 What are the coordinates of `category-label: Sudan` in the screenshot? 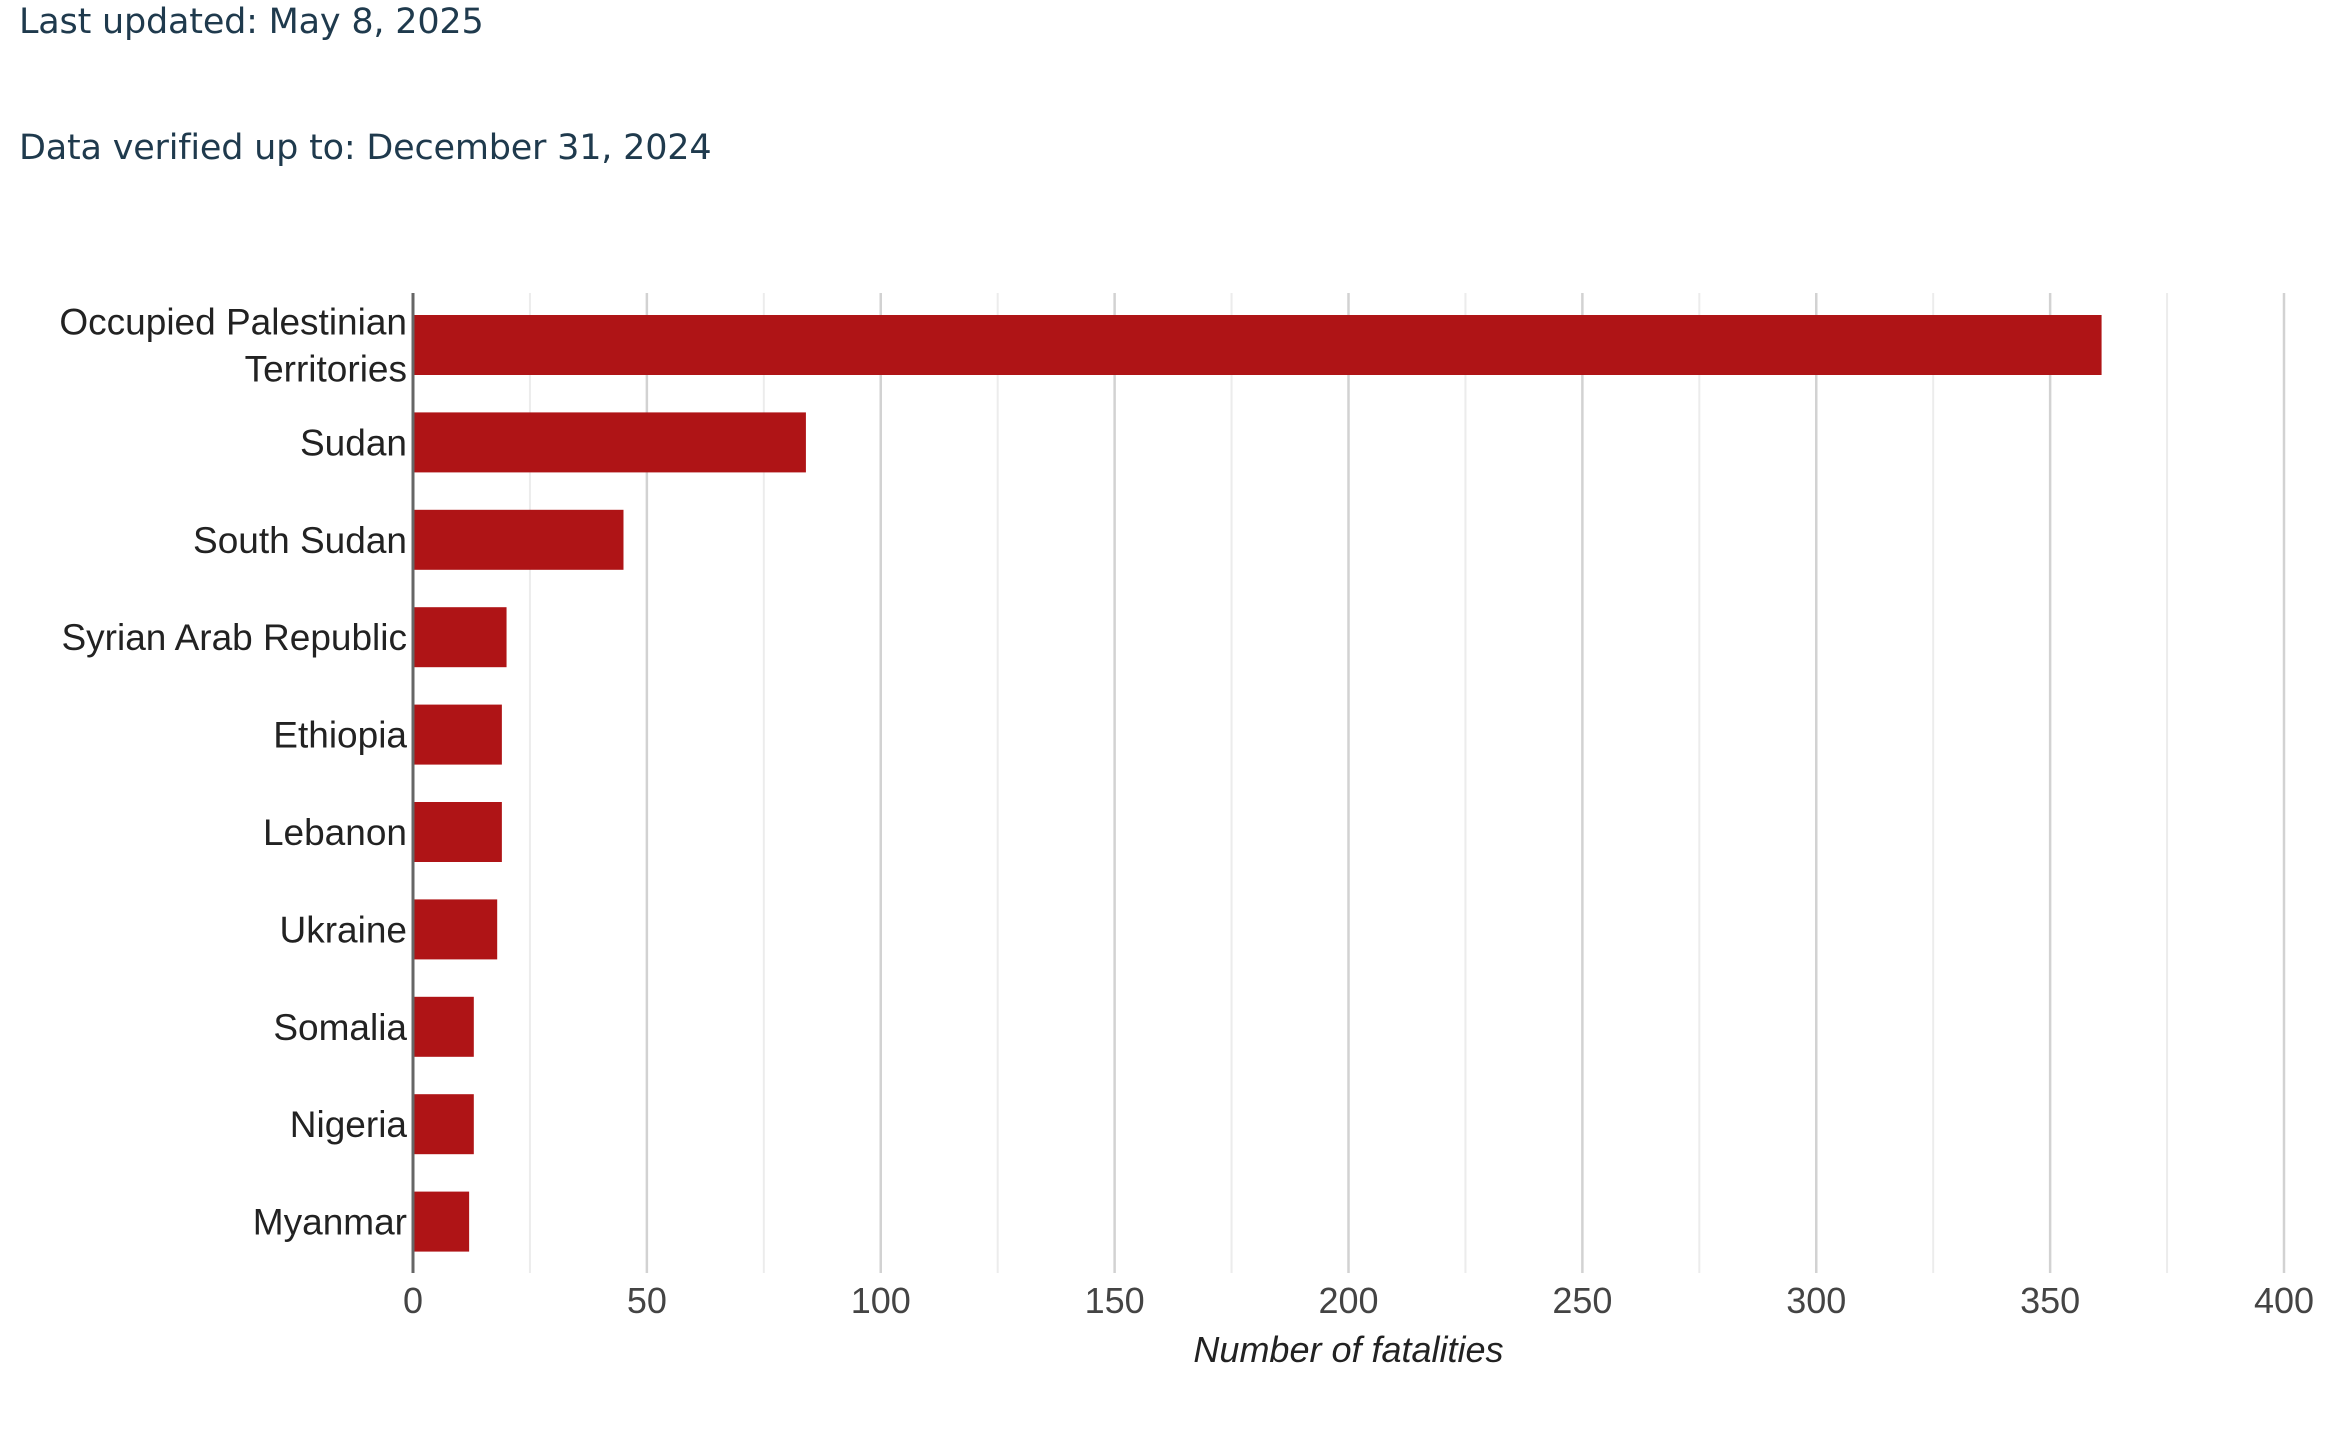 It's located at (353, 442).